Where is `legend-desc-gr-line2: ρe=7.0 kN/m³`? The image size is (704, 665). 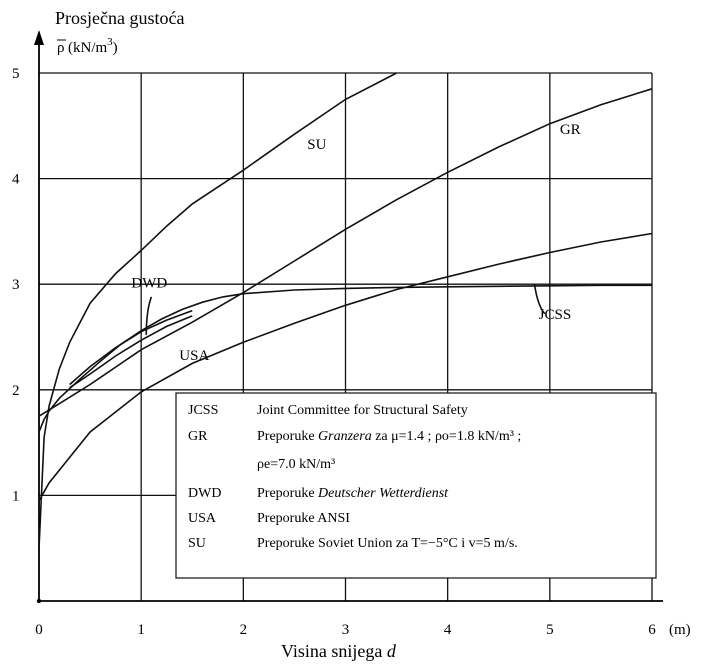 legend-desc-gr-line2: ρe=7.0 kN/m³ is located at coordinates (296, 464).